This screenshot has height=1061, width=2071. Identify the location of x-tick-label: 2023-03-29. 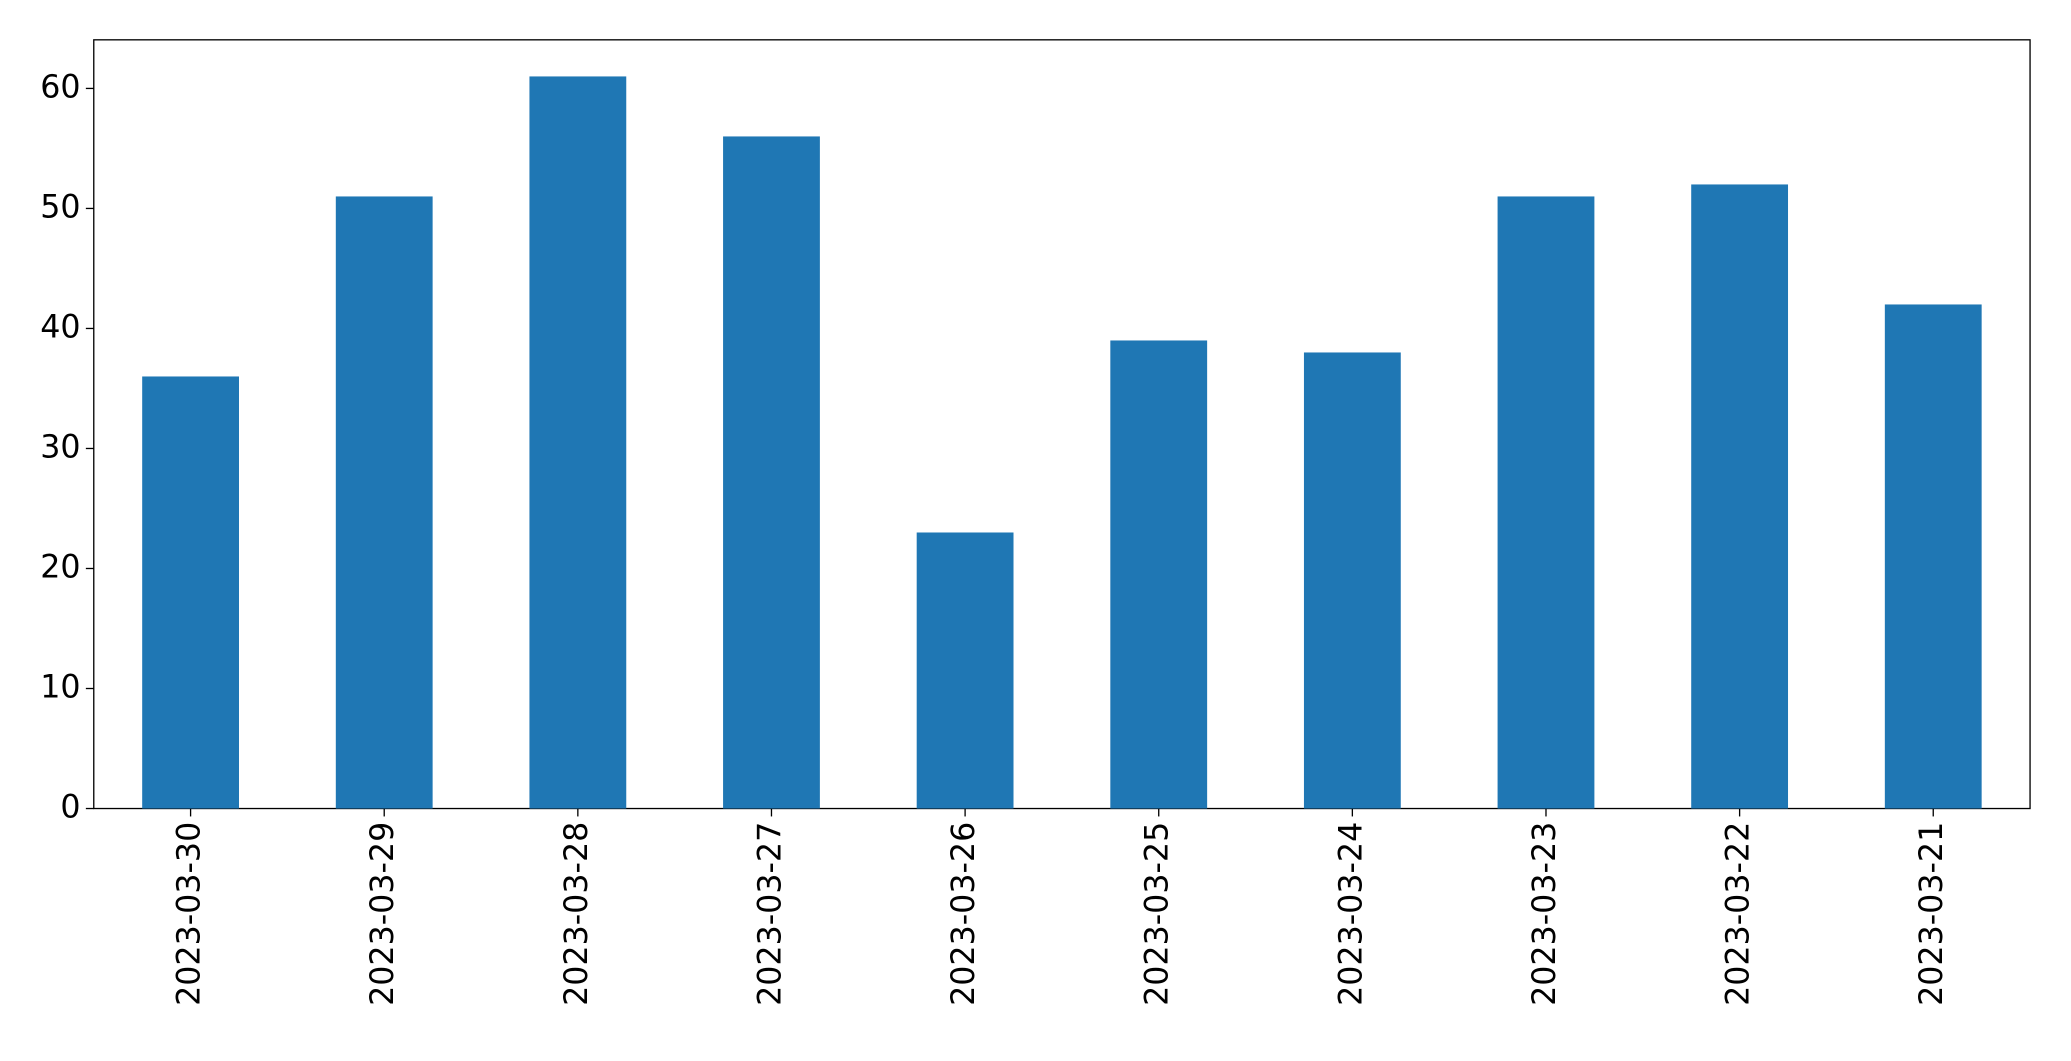
(383, 914).